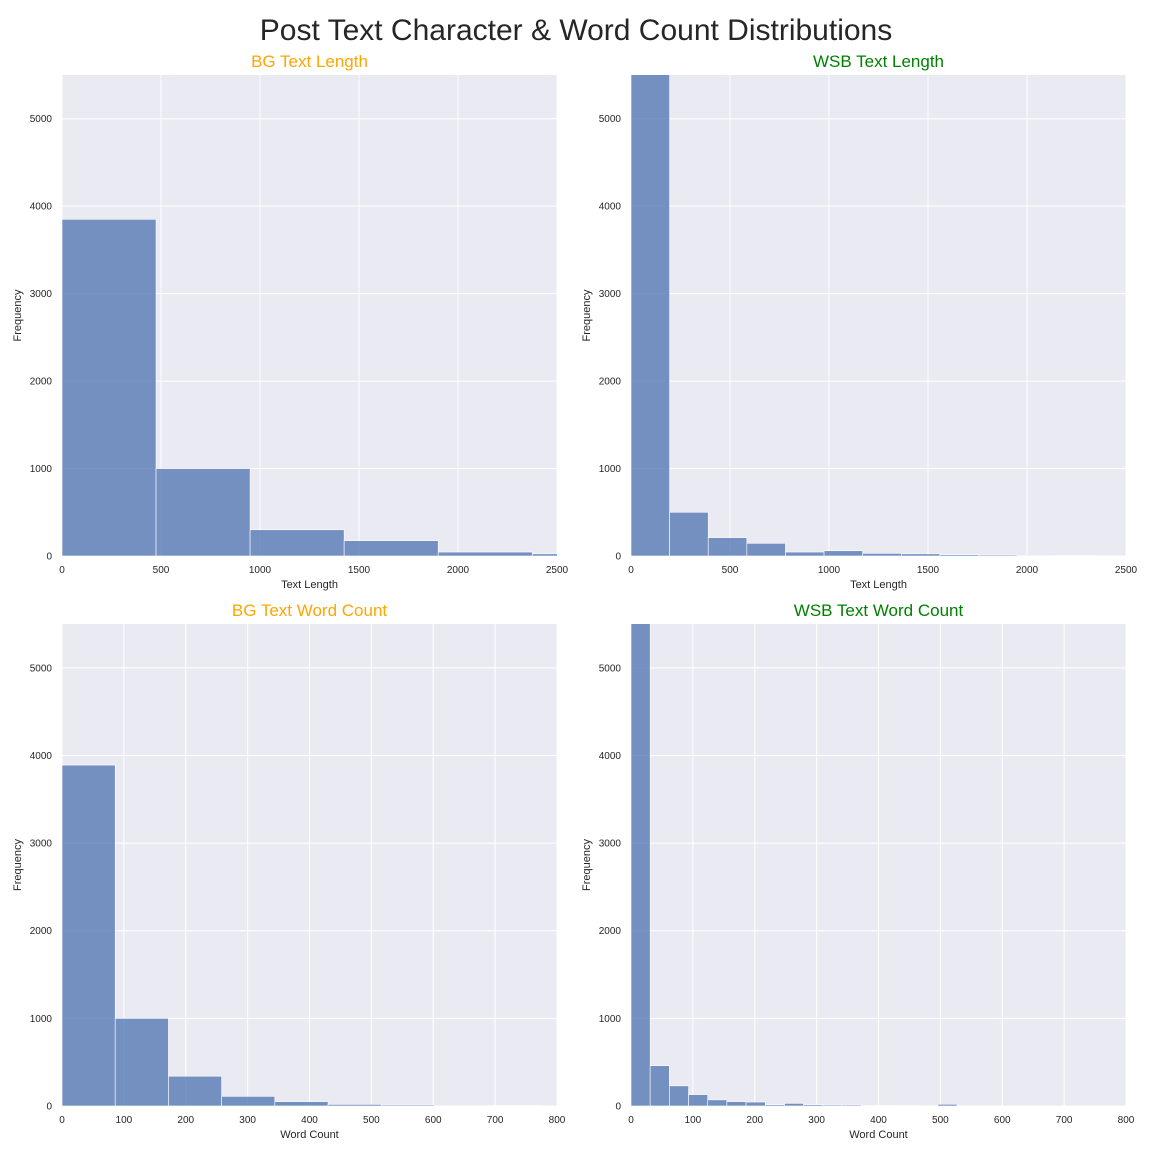  Describe the element at coordinates (1027, 570) in the screenshot. I see `x-tick-label: 2000` at that location.